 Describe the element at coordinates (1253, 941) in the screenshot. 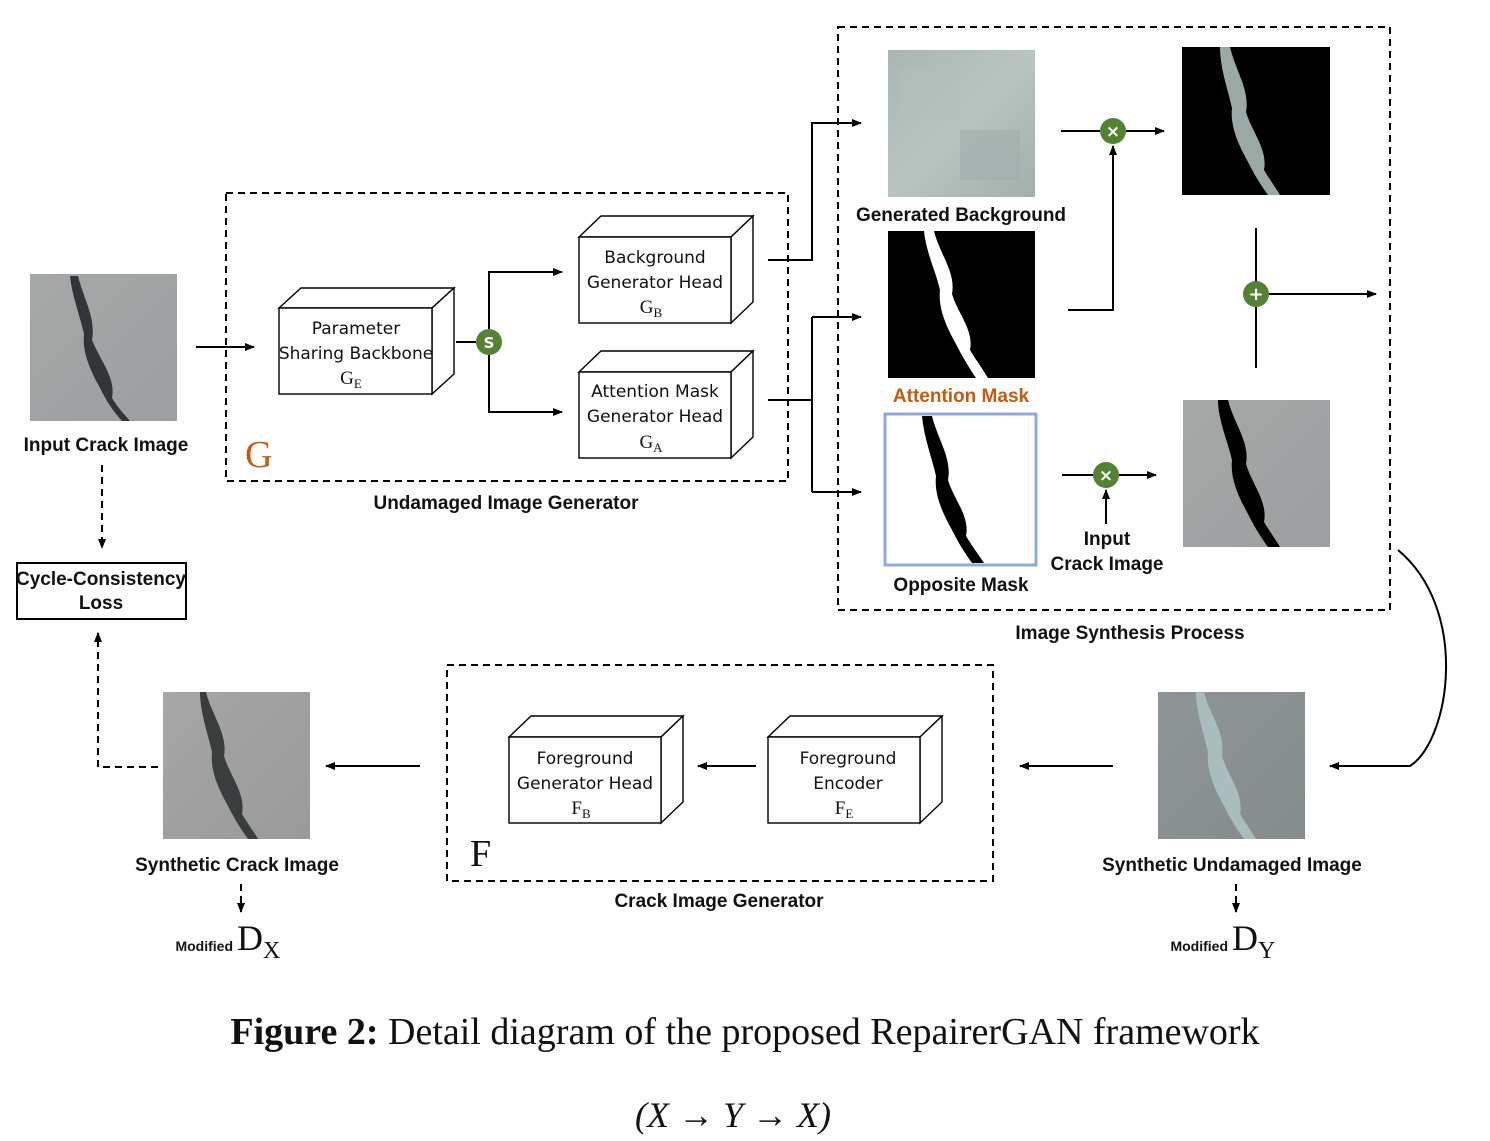

I see `dy-symbol: DY` at that location.